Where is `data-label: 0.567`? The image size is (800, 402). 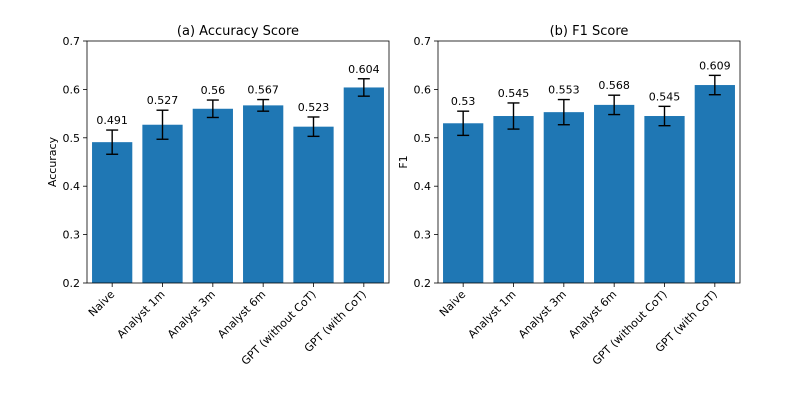
data-label: 0.567 is located at coordinates (263, 90).